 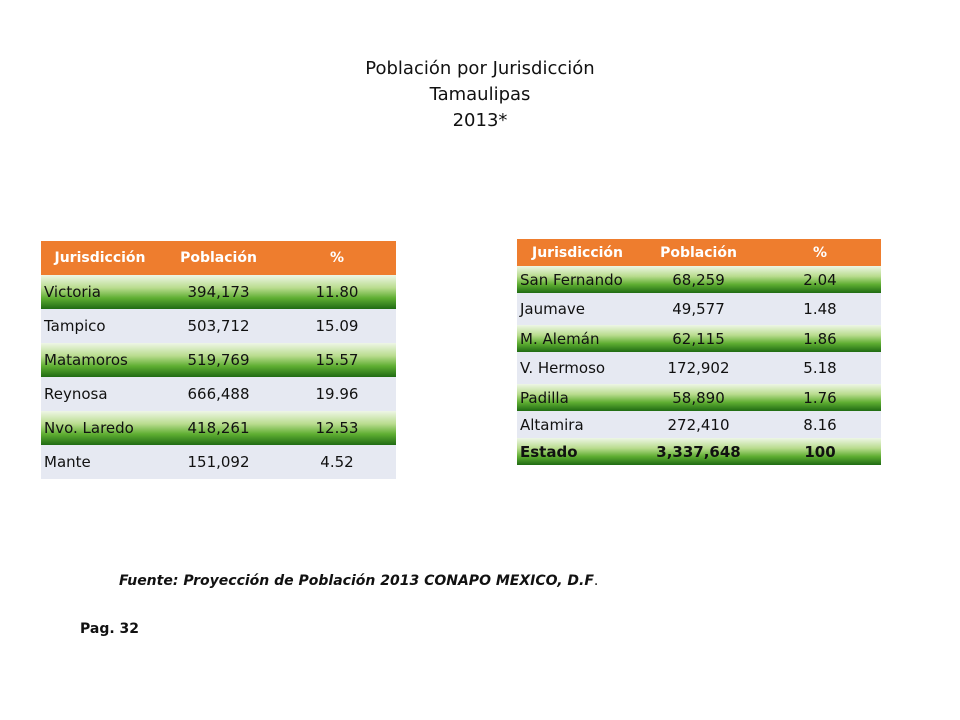 I want to click on poblacion-cell: 519,769, so click(x=218, y=360).